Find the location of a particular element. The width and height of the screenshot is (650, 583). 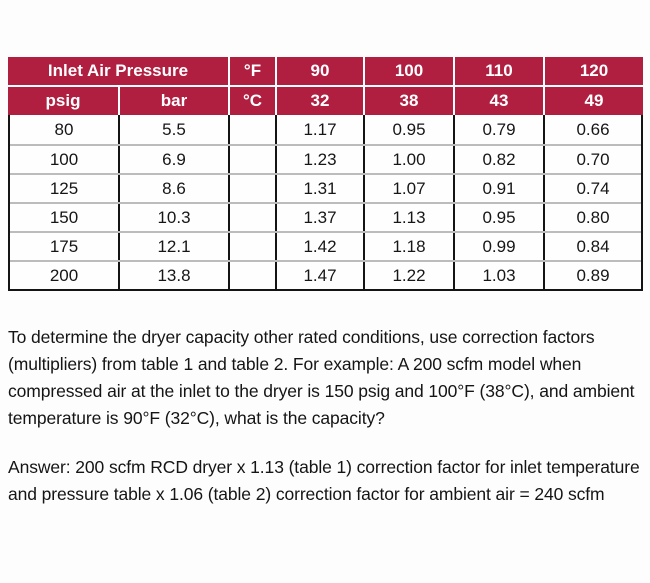

header-bar: bar is located at coordinates (175, 101).